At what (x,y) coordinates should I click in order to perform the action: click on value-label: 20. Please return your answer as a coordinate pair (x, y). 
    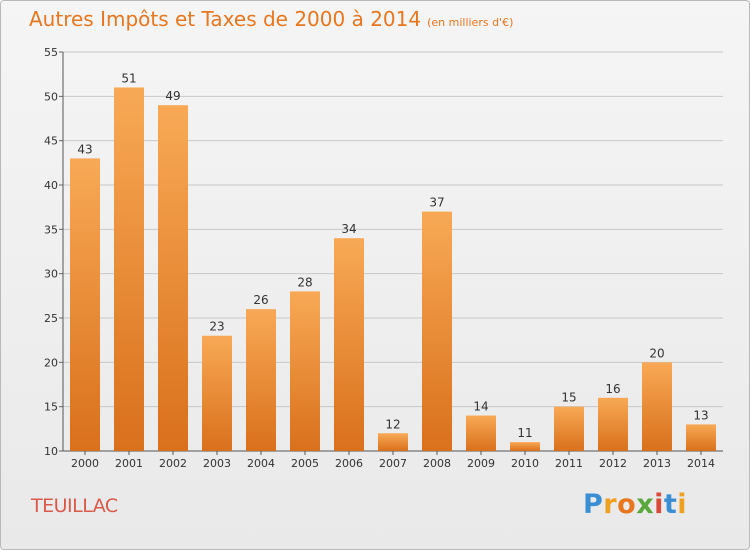
    Looking at the image, I should click on (656, 353).